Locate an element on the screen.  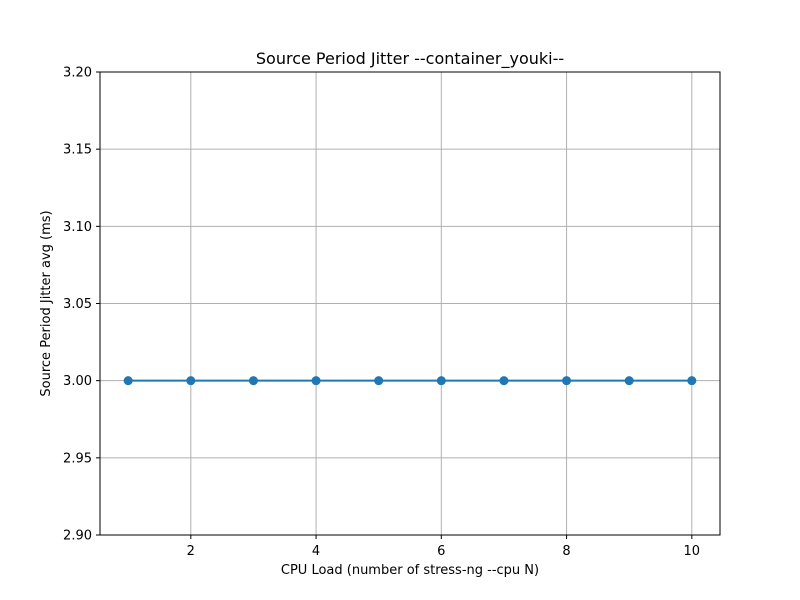
chart-title: Source Period Jitter --container_youki-- is located at coordinates (410, 59).